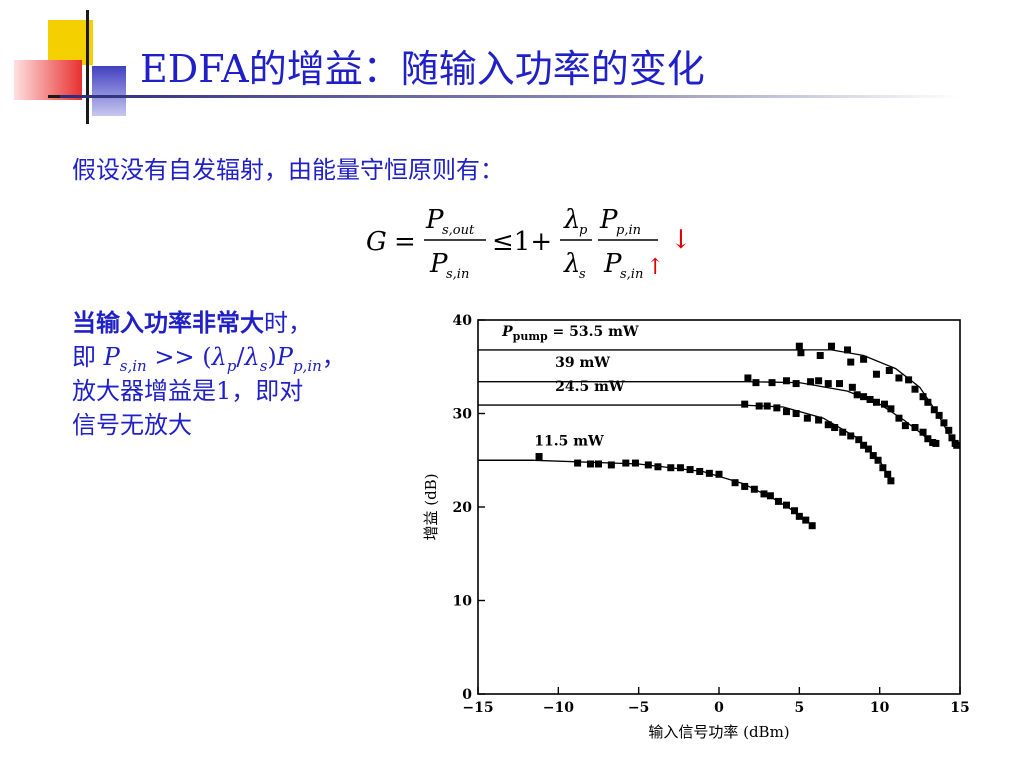 The image size is (1024, 768). Describe the element at coordinates (463, 508) in the screenshot. I see `y-tick-label: 20` at that location.